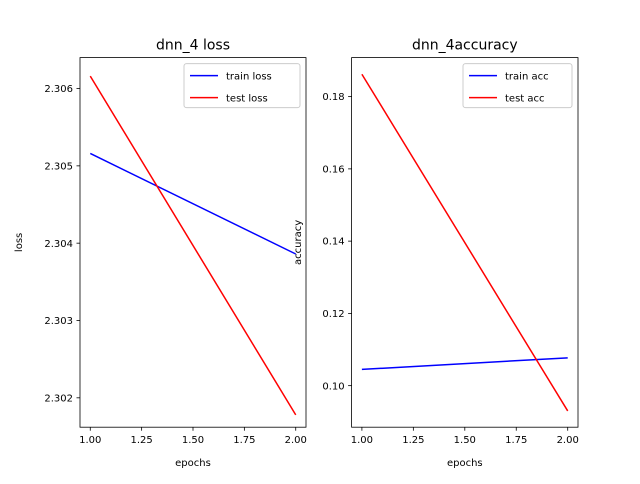 This screenshot has height=484, width=640. Describe the element at coordinates (333, 386) in the screenshot. I see `y-tick-label: 0.10` at that location.